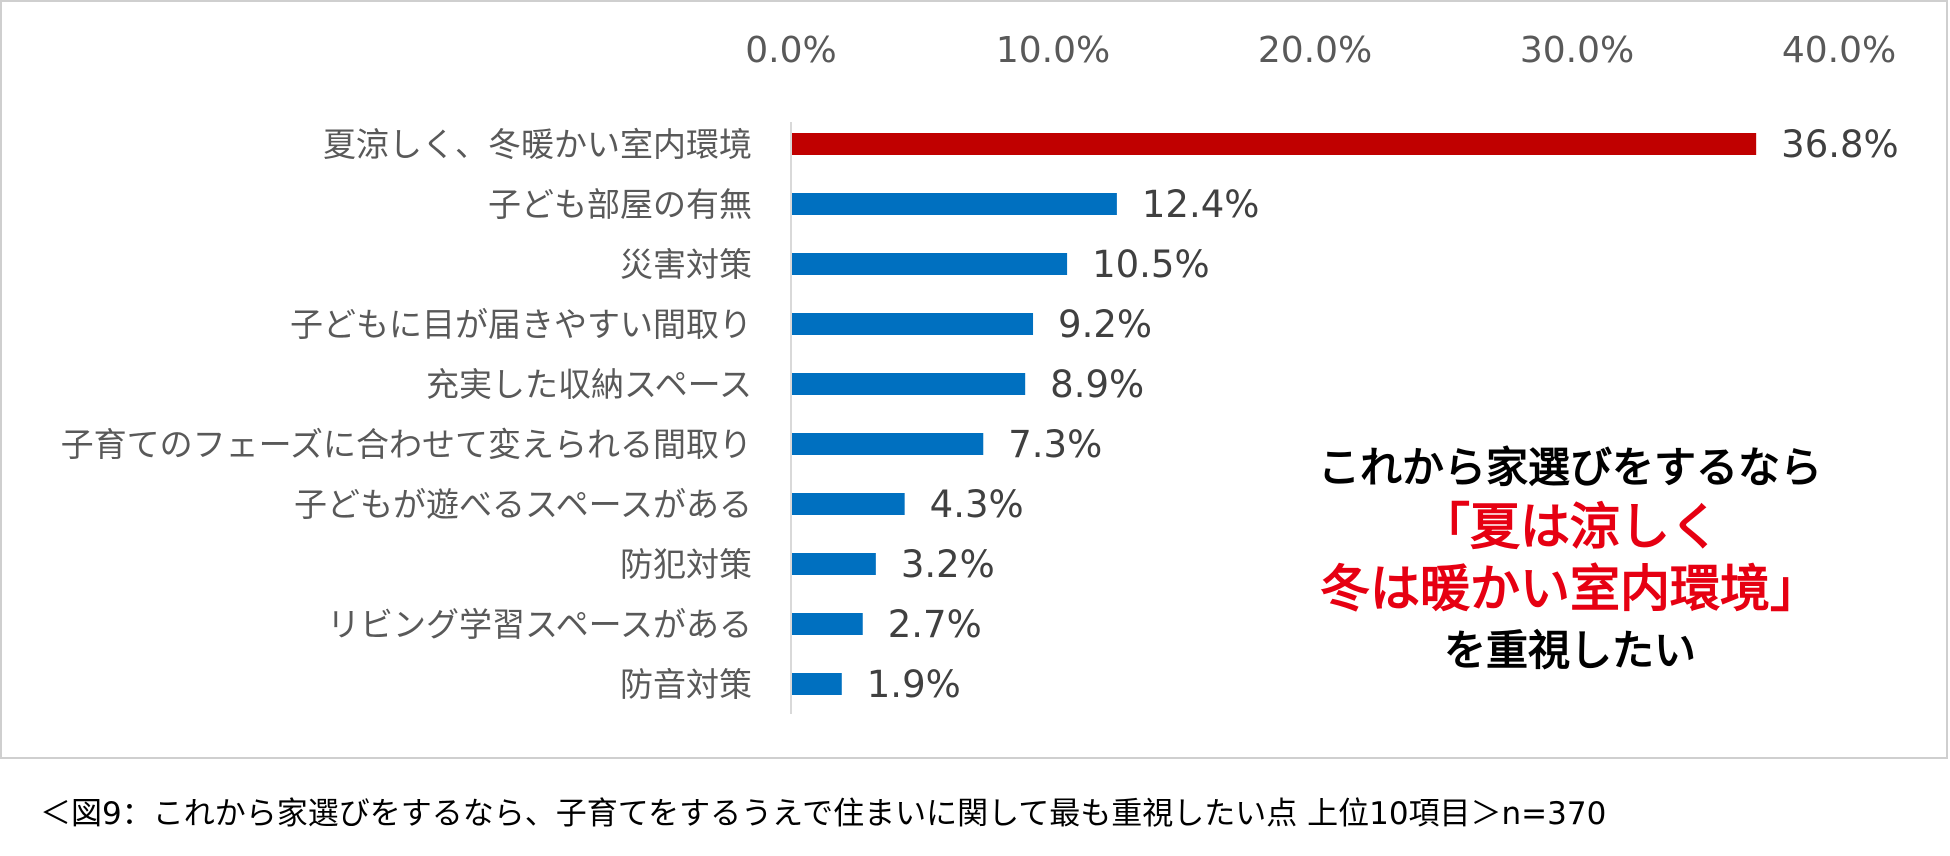  I want to click on data-label: 12.4%, so click(1201, 204).